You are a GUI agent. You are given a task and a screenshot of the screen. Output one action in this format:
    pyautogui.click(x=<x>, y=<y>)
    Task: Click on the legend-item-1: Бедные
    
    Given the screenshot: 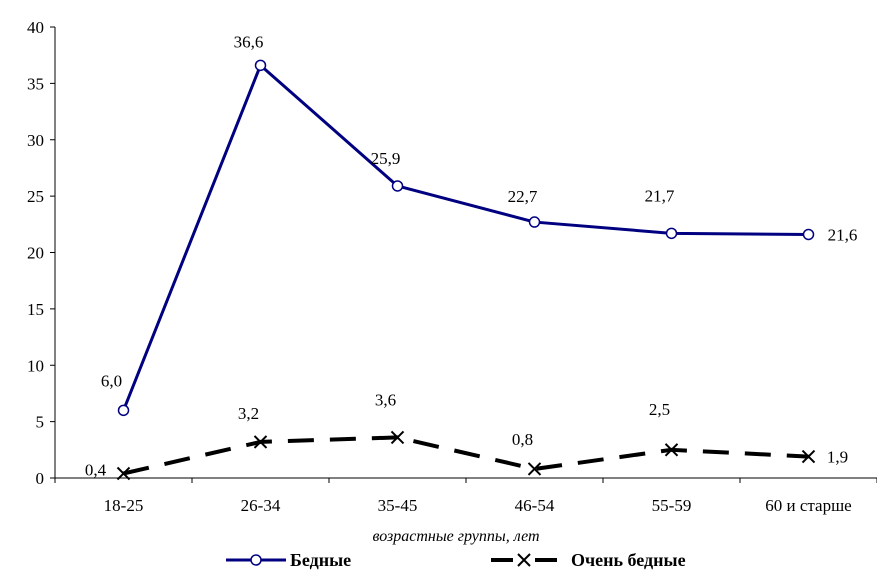 What is the action you would take?
    pyautogui.click(x=288, y=560)
    